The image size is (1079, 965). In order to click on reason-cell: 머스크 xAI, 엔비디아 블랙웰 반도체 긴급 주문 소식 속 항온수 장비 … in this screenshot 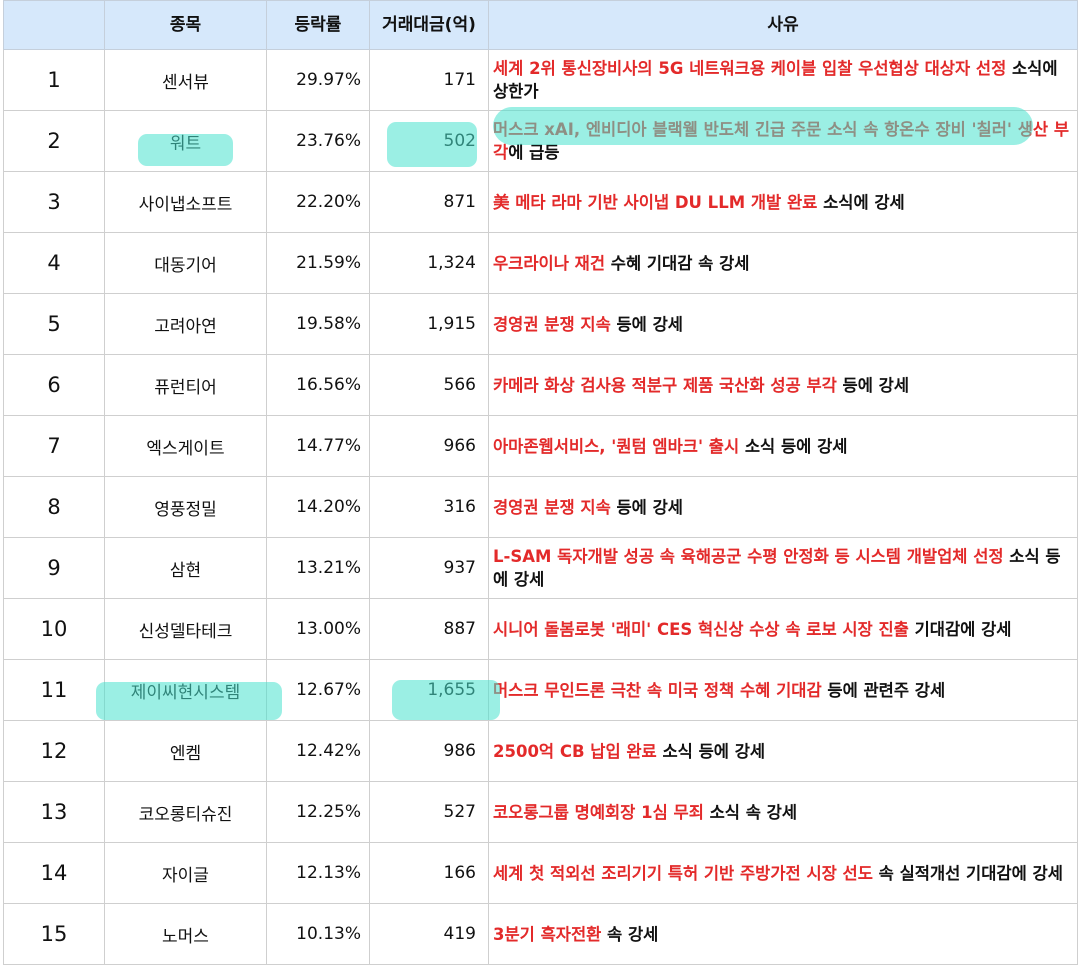, I will do `click(783, 141)`.